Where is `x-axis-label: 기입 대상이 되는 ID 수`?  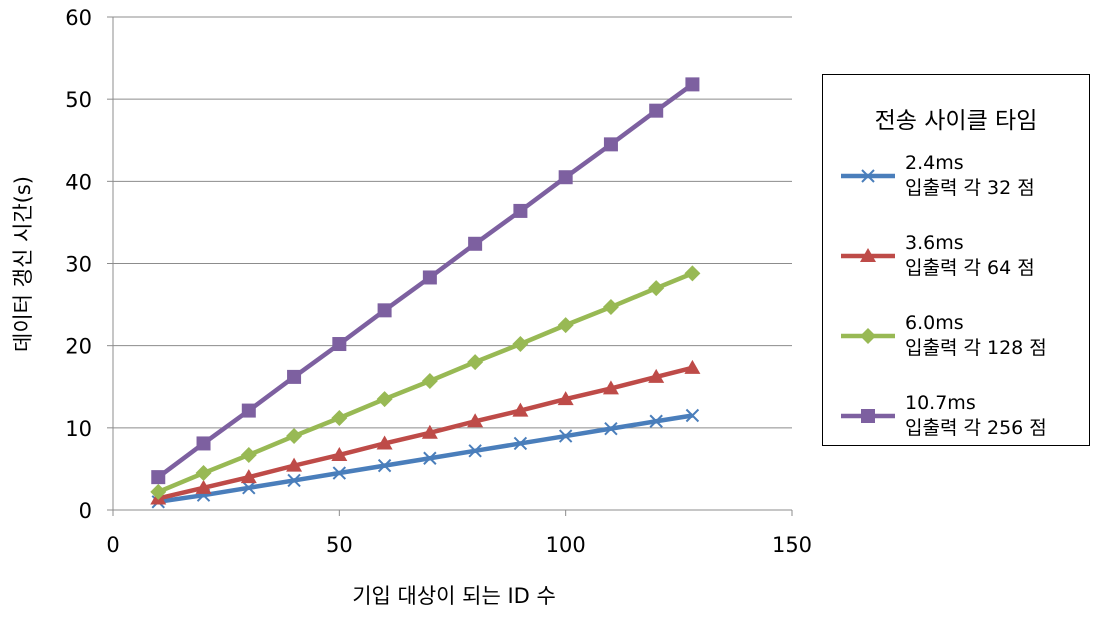 x-axis-label: 기입 대상이 되는 ID 수 is located at coordinates (454, 596).